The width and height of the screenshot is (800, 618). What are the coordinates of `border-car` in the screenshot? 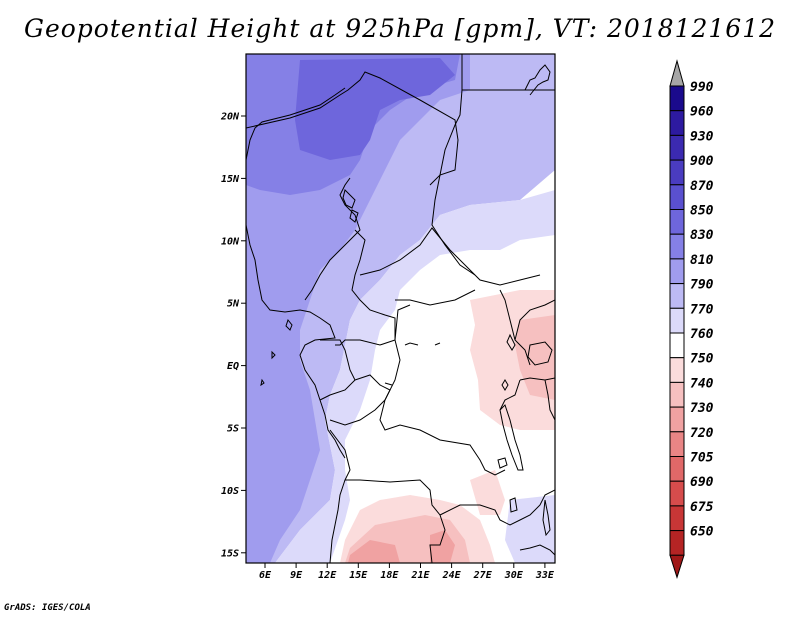 It's located at (450, 266).